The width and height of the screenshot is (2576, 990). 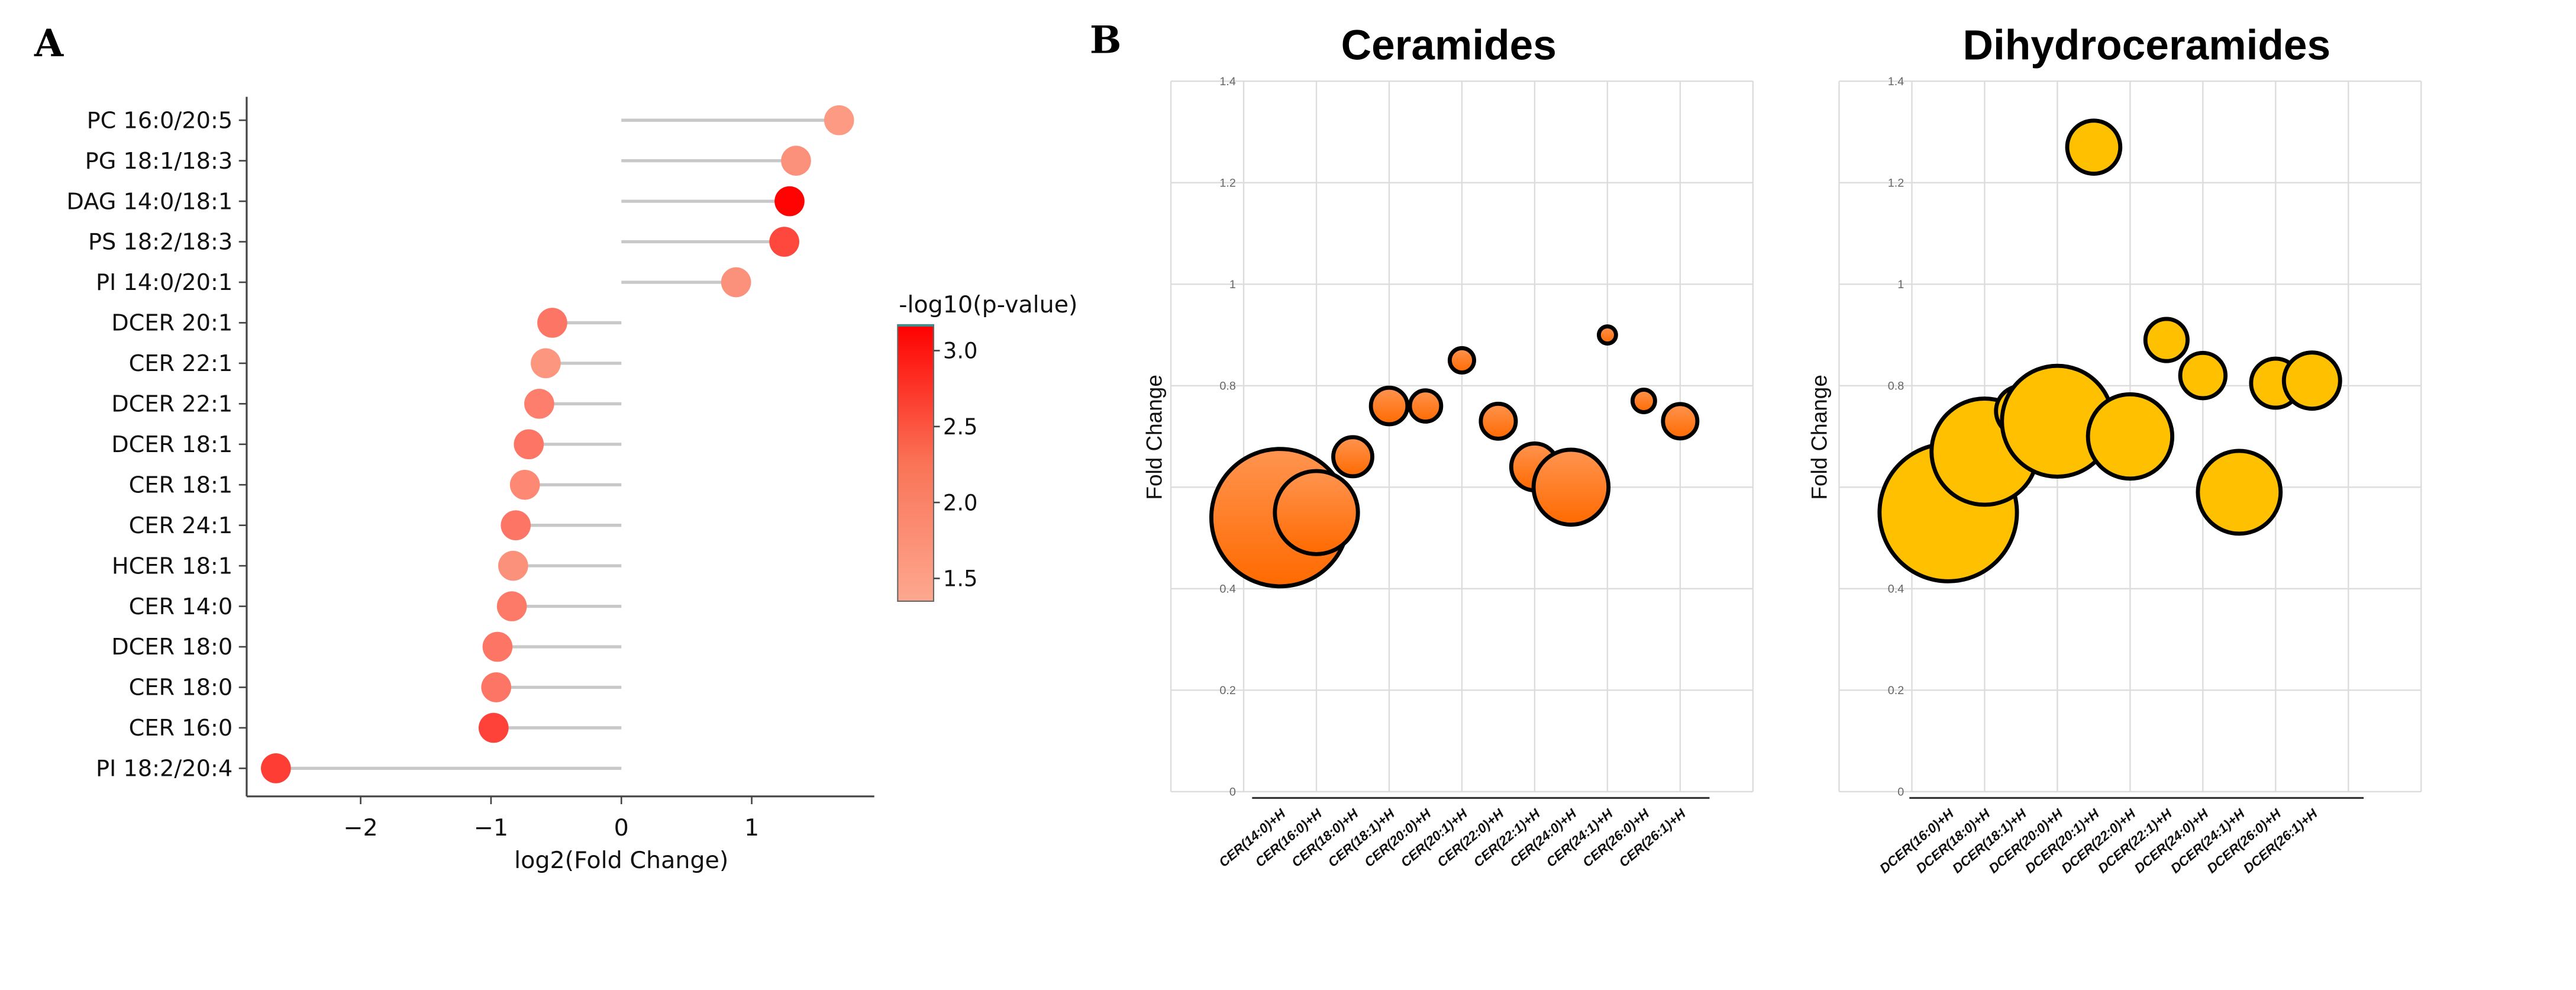 What do you see at coordinates (149, 201) in the screenshot?
I see `y-tick-label: DAG 14:0/18:1` at bounding box center [149, 201].